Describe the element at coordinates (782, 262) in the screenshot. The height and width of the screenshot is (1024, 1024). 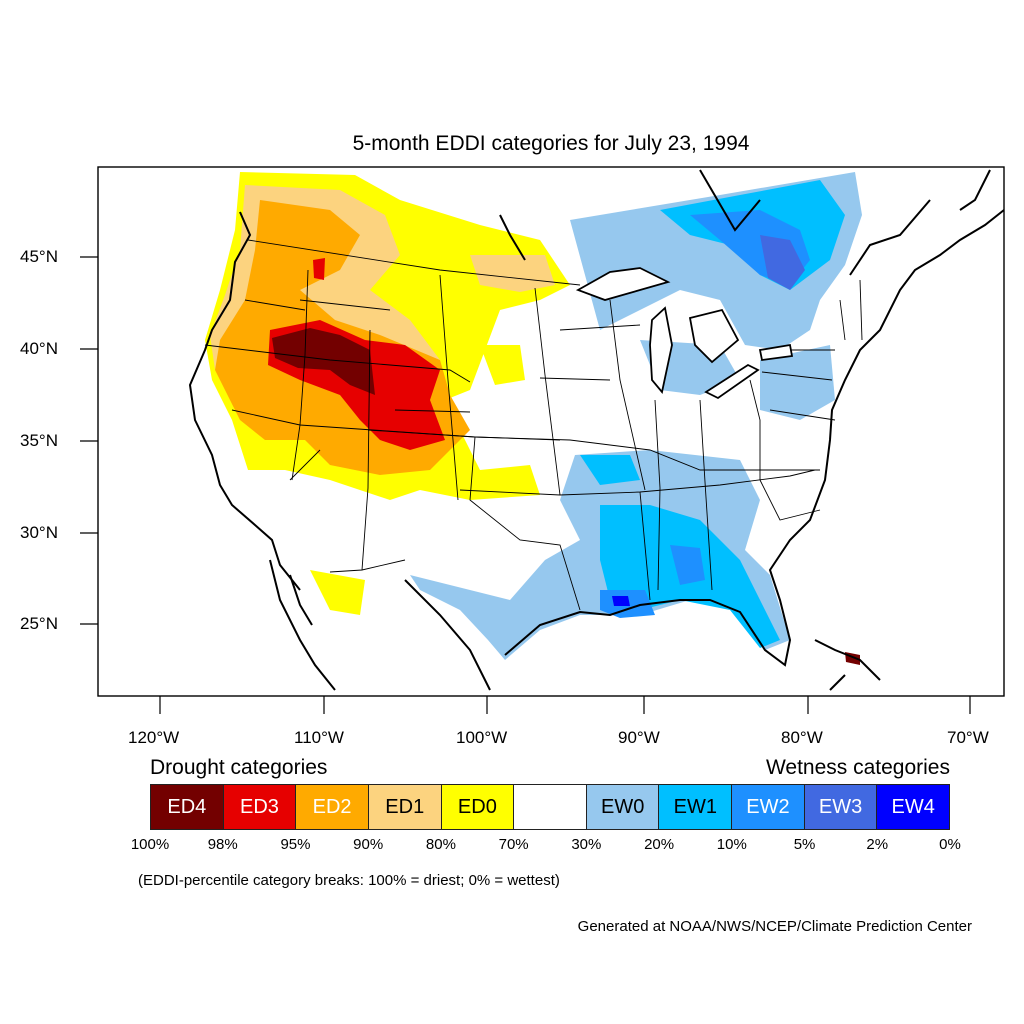
I see `wetness-ew3-area` at that location.